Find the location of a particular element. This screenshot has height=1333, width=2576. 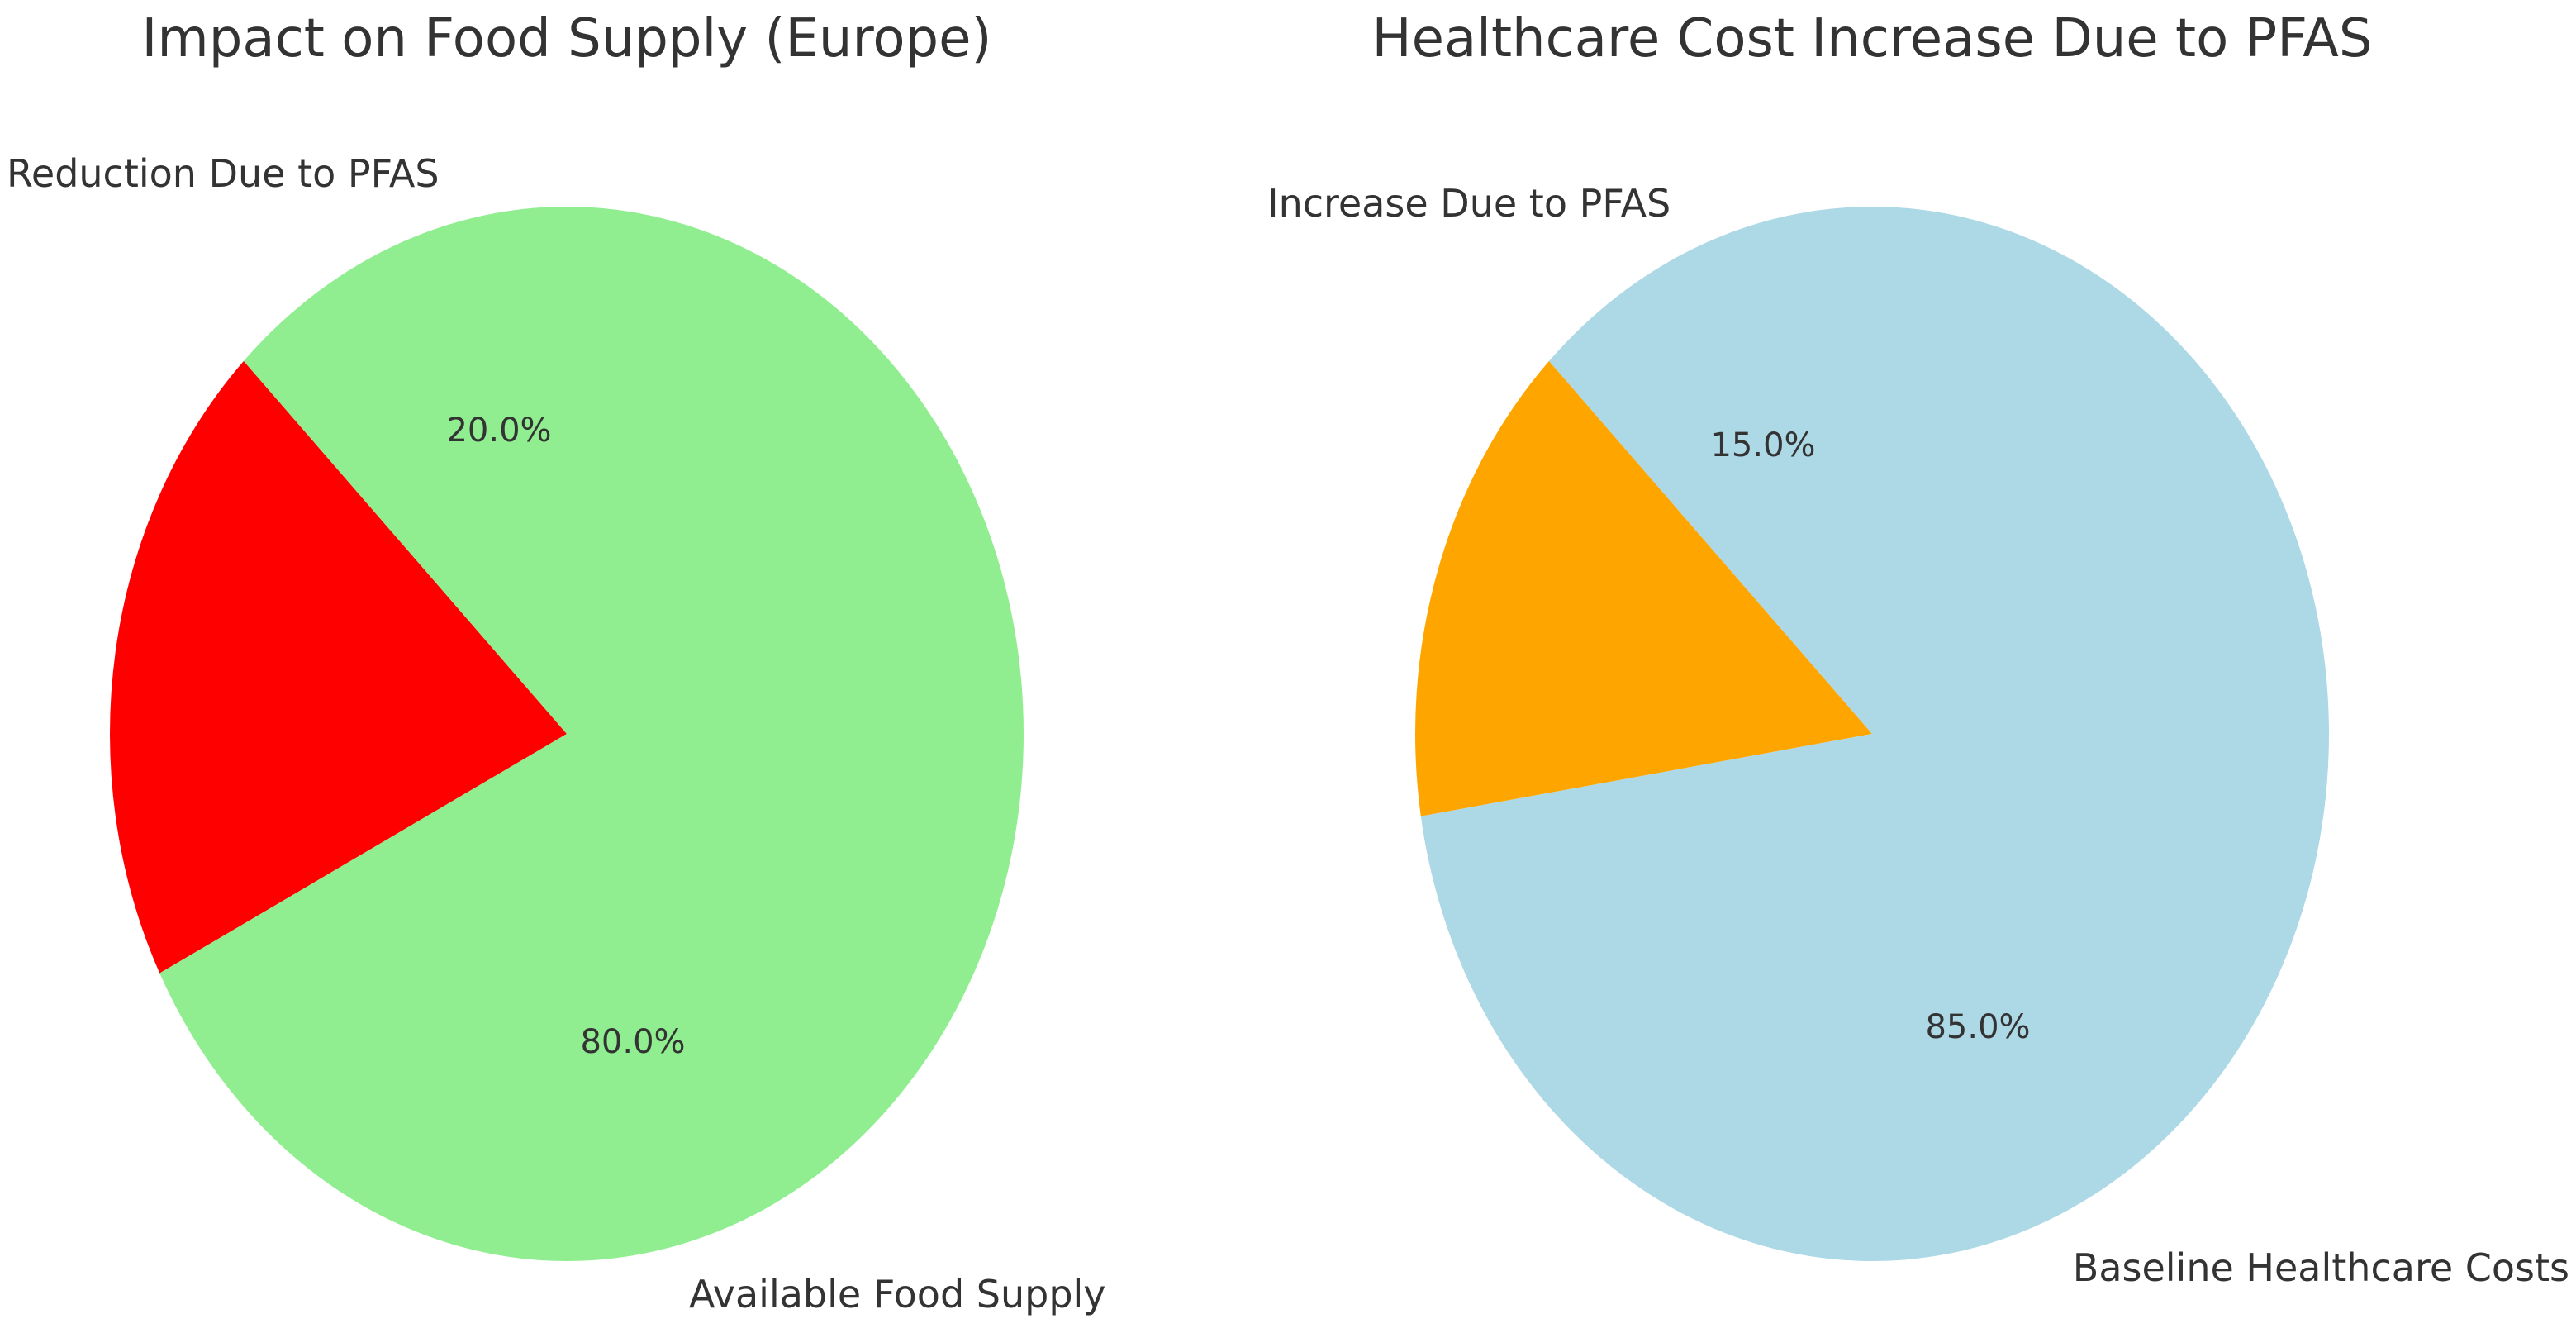

pct-label-available-food-supply: 80.0% is located at coordinates (632, 1042).